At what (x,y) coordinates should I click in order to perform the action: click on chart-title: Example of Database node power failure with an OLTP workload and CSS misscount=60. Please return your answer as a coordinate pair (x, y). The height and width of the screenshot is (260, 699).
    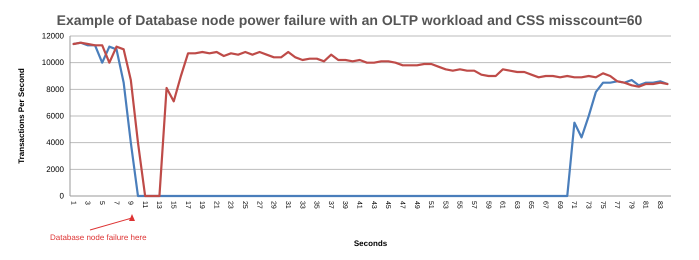
    Looking at the image, I should click on (349, 20).